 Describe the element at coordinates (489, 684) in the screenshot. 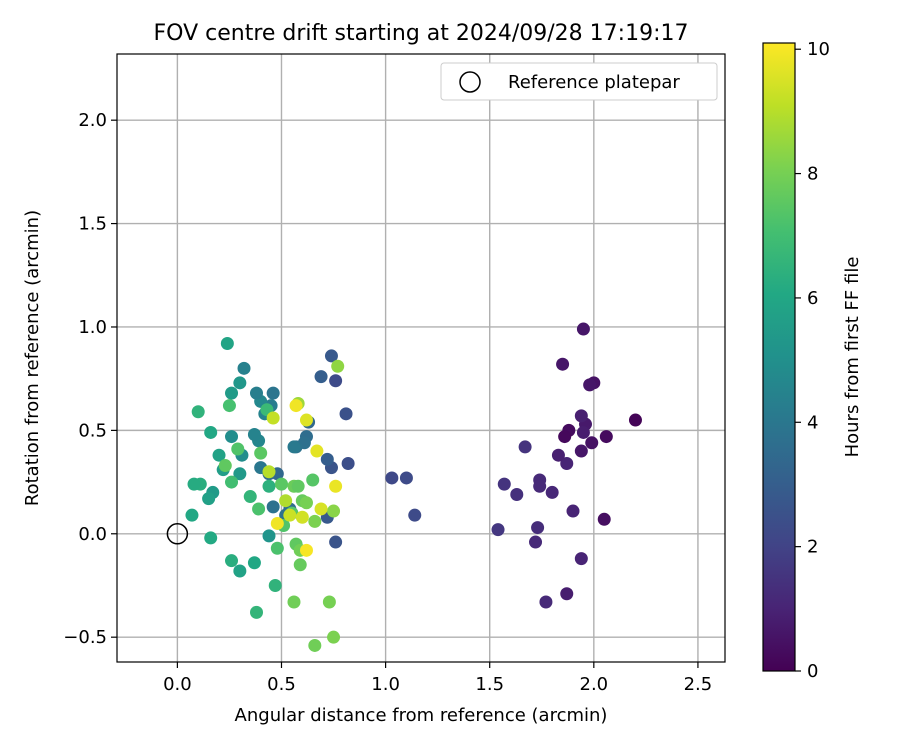

I see `x-tick-label: 1.5` at that location.